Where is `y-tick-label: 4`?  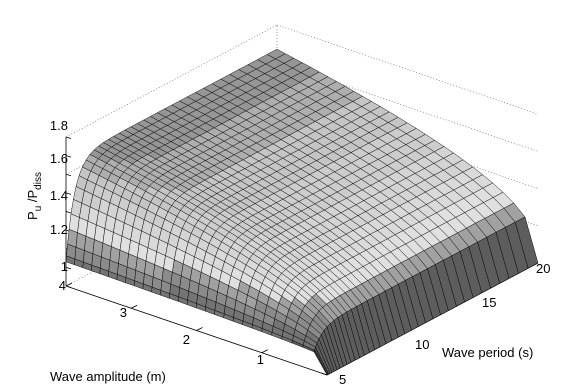 y-tick-label: 4 is located at coordinates (62, 285).